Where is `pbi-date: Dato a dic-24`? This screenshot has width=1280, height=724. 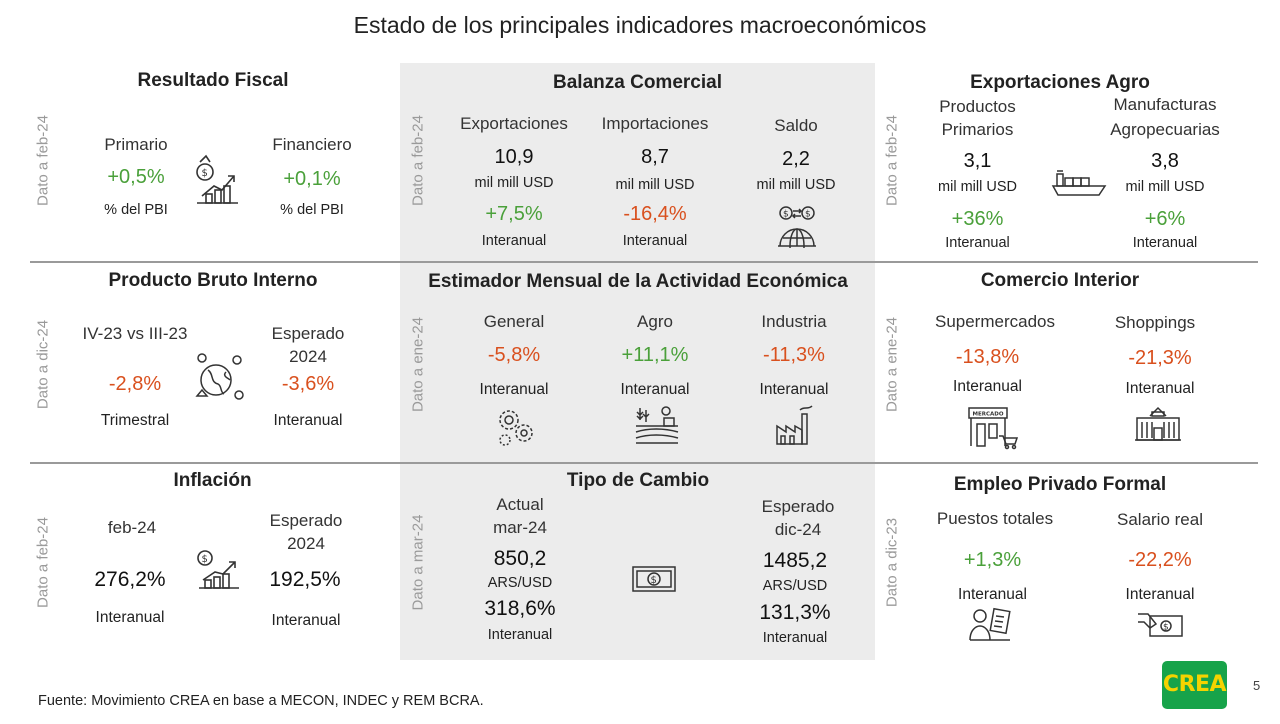
pbi-date: Dato a dic-24 is located at coordinates (43, 364).